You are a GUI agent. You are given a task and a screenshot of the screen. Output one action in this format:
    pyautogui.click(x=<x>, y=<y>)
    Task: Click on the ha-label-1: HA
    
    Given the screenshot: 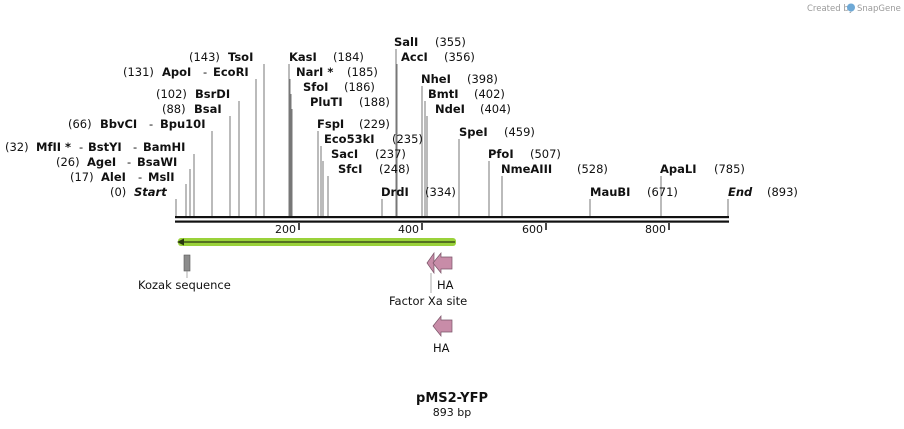 What is the action you would take?
    pyautogui.click(x=445, y=285)
    